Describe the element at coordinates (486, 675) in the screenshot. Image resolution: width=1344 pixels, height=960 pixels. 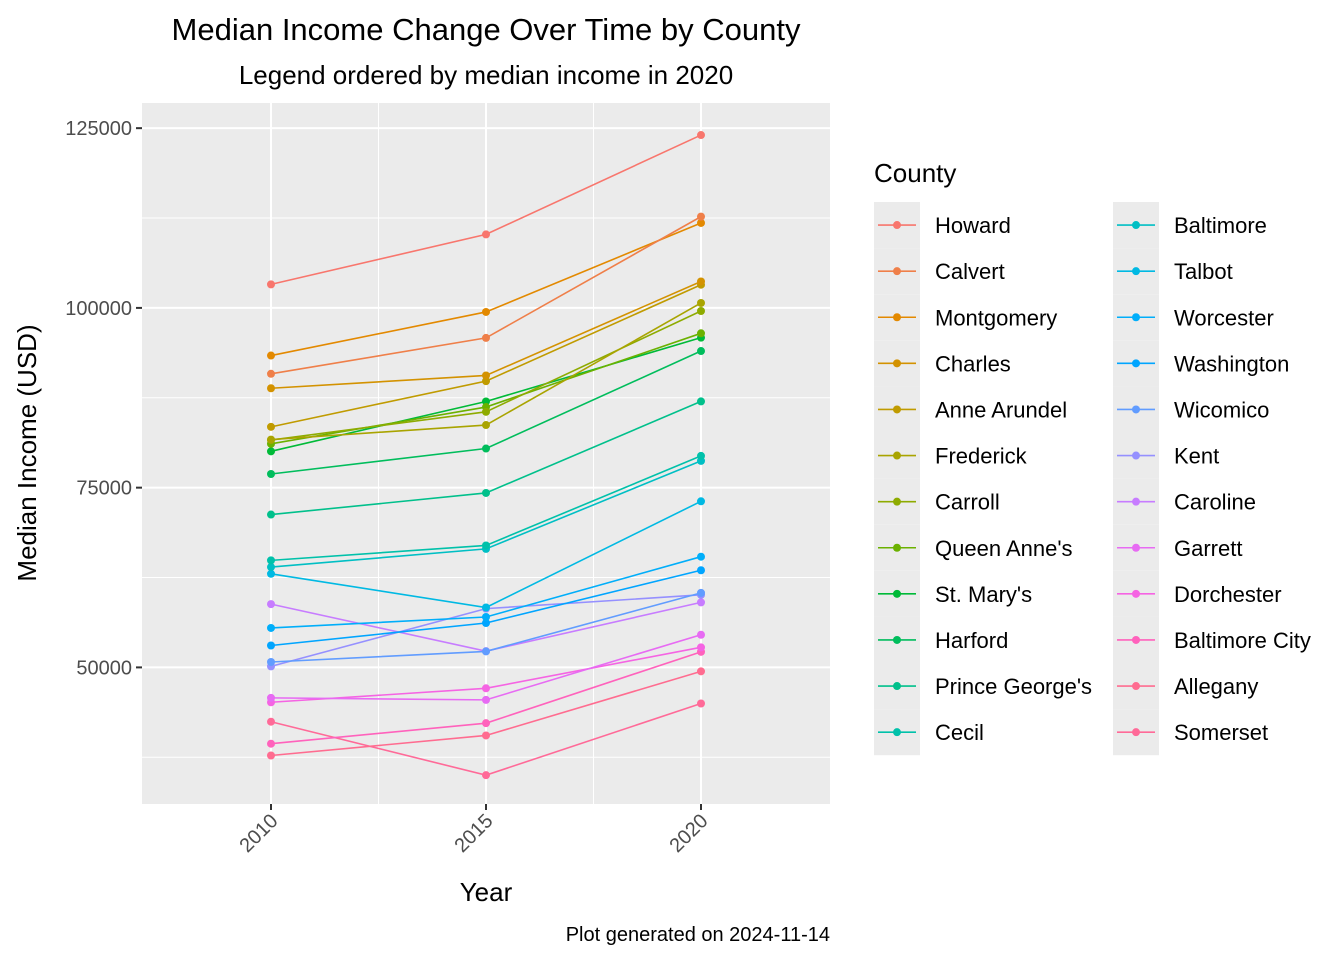
I see `series-dorchester` at that location.